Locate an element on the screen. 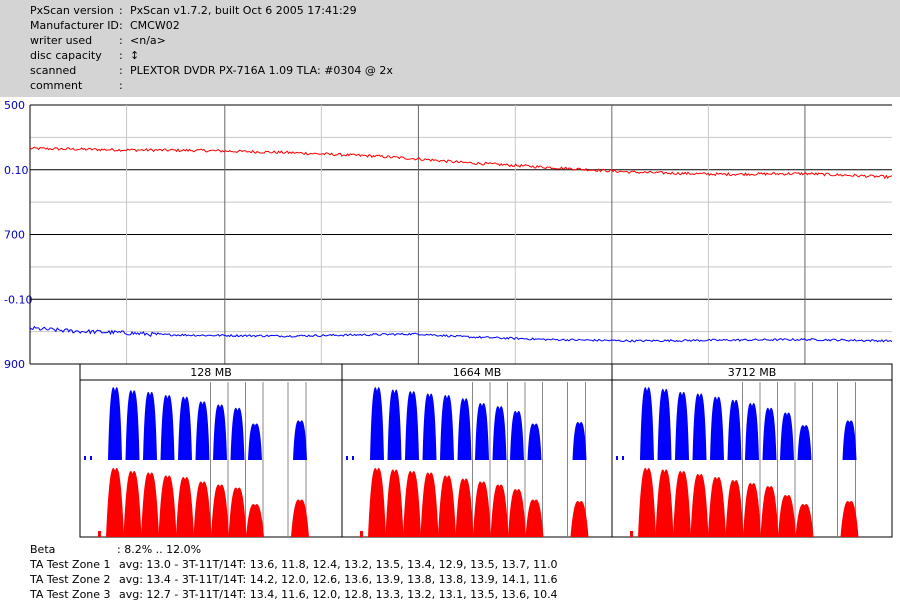  beta-trace-red is located at coordinates (461, 163).